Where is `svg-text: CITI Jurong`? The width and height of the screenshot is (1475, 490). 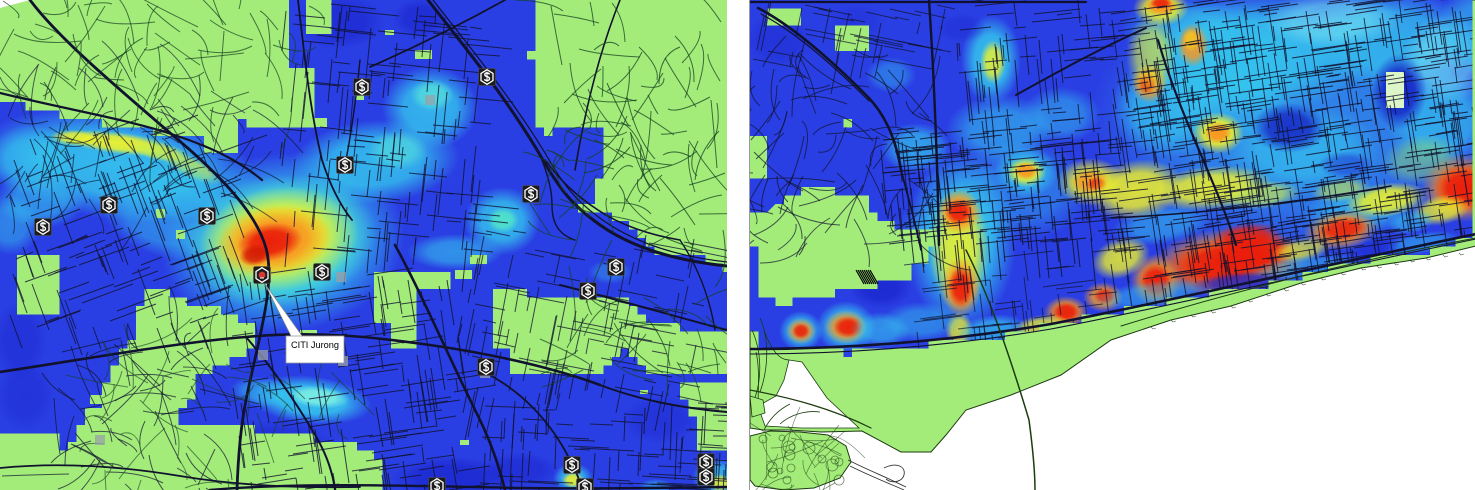
svg-text: CITI Jurong is located at coordinates (315, 345).